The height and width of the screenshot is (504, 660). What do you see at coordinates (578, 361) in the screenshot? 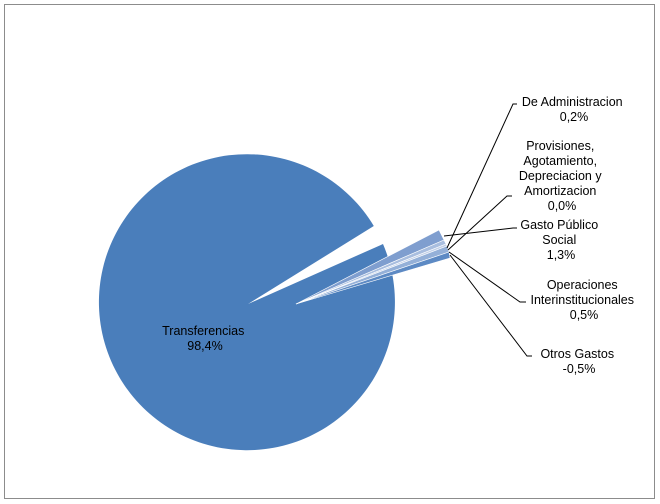
I see `label-otros-gastos: Otros Gastos -0,5%` at bounding box center [578, 361].